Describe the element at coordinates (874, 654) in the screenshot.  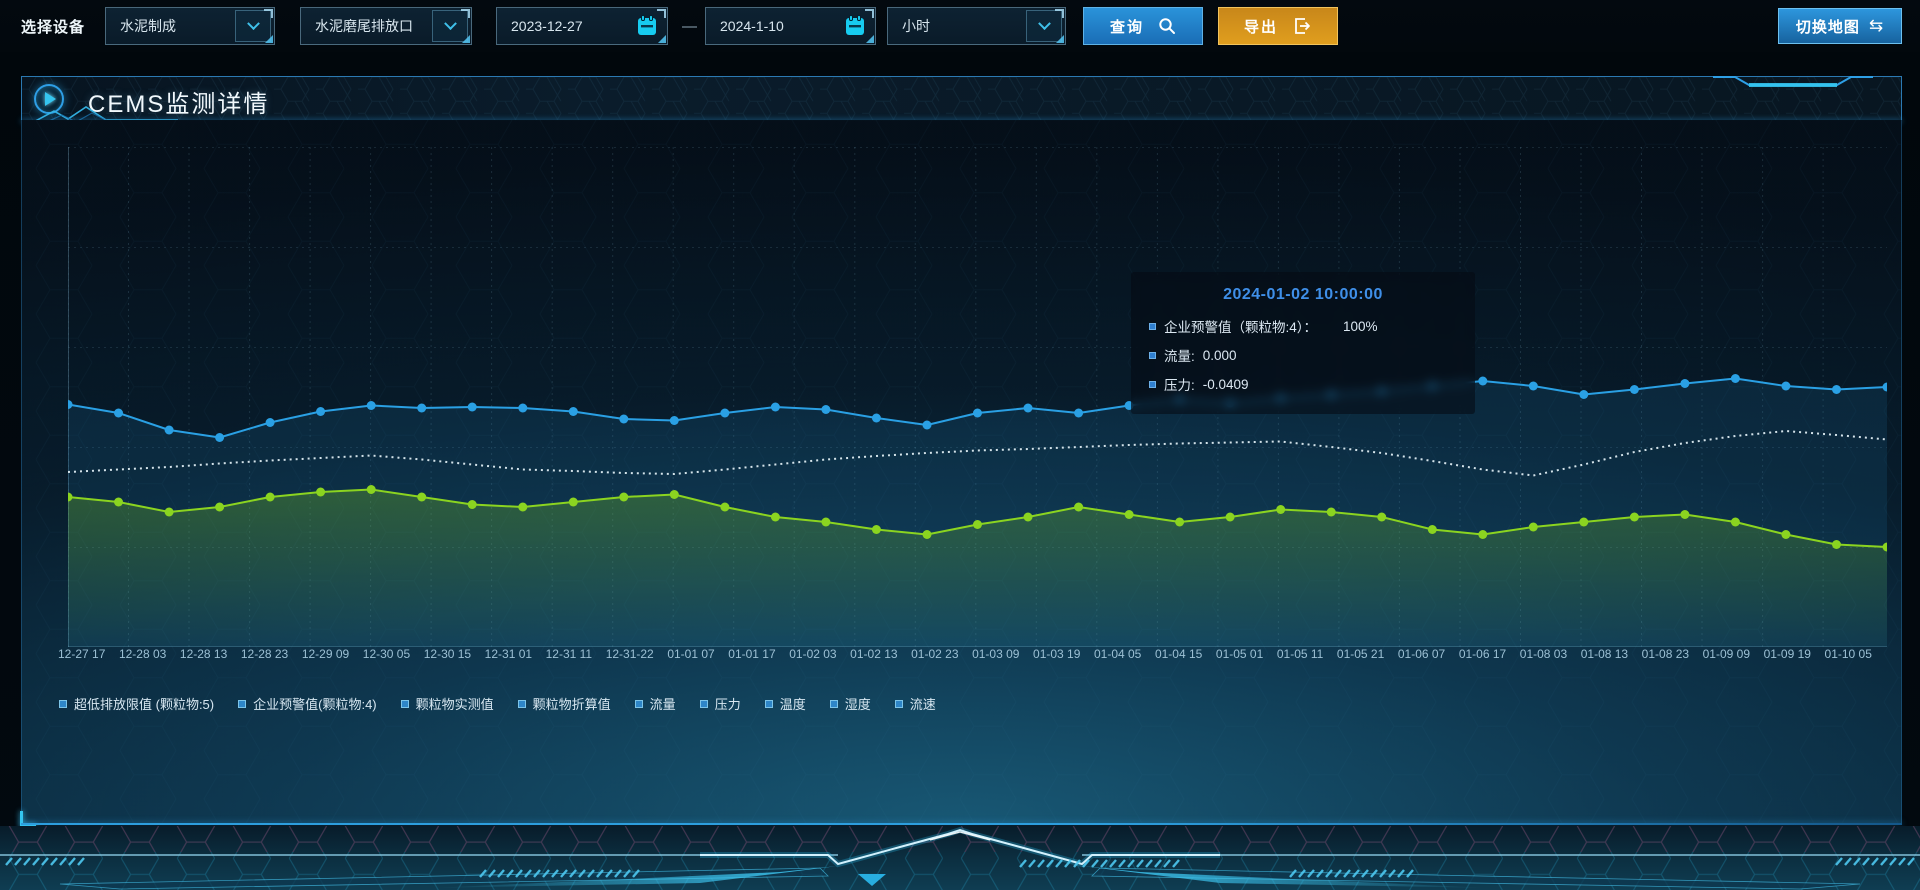
I see `x-tick-label: 01-02 13` at that location.